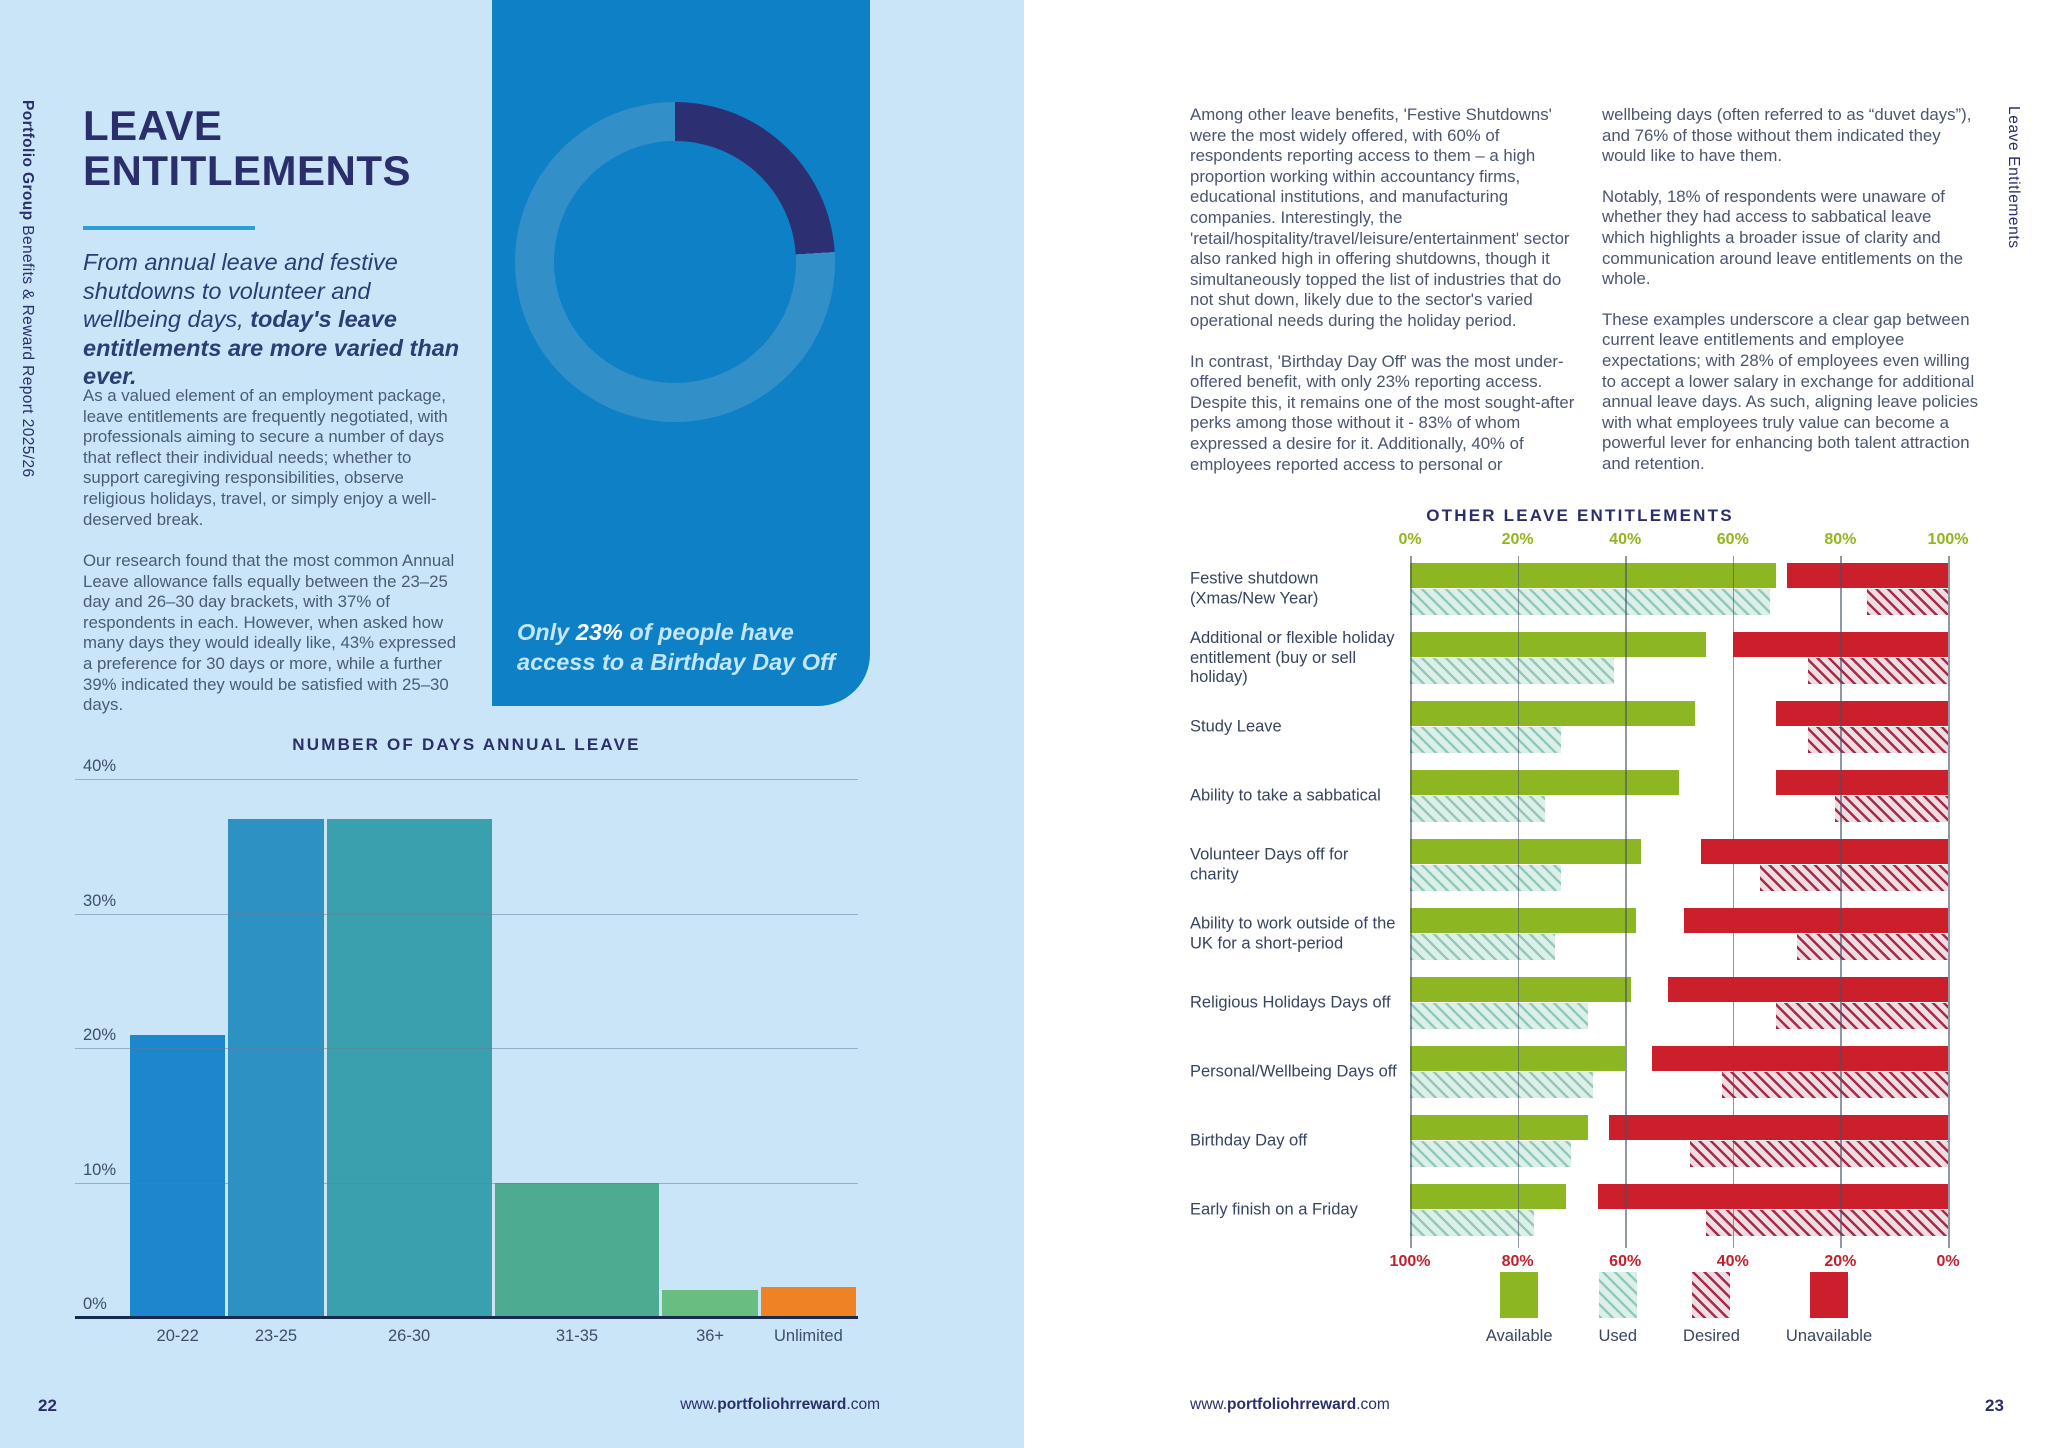 The image size is (2048, 1448). I want to click on caption-line2: access to a Birthday Day Off, so click(676, 661).